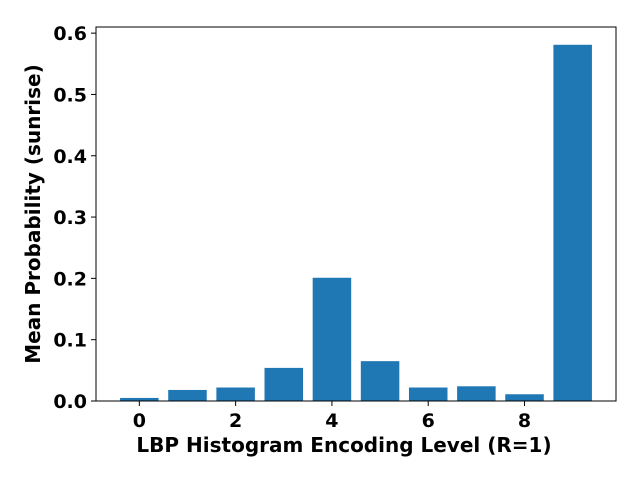 Image resolution: width=640 pixels, height=484 pixels. I want to click on x-tick-label: 6, so click(428, 421).